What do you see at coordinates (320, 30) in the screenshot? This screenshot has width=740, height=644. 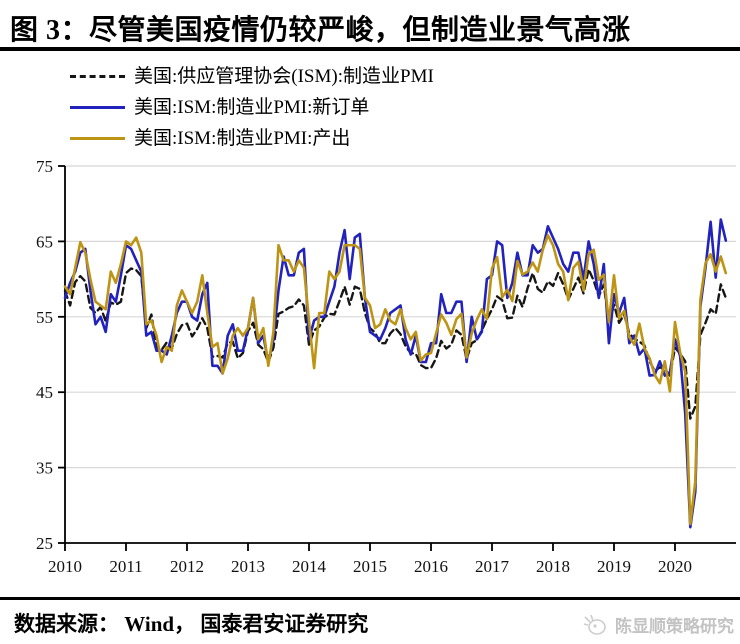 I see `figure-title: 图 3：尽管美国疫情仍较严峻，但制造业景气高涨` at bounding box center [320, 30].